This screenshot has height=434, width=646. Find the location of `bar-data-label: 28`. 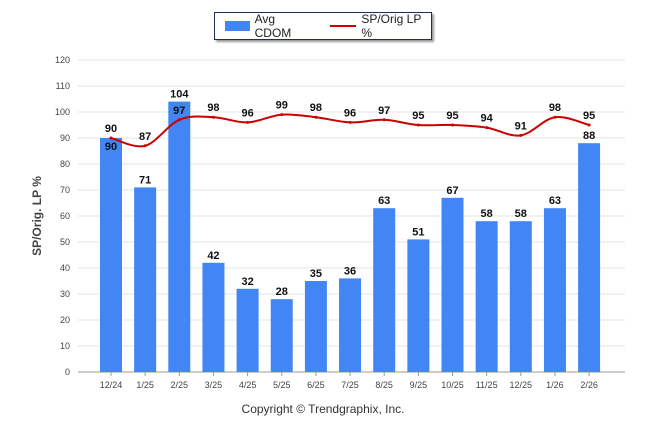

bar-data-label: 28 is located at coordinates (282, 292).